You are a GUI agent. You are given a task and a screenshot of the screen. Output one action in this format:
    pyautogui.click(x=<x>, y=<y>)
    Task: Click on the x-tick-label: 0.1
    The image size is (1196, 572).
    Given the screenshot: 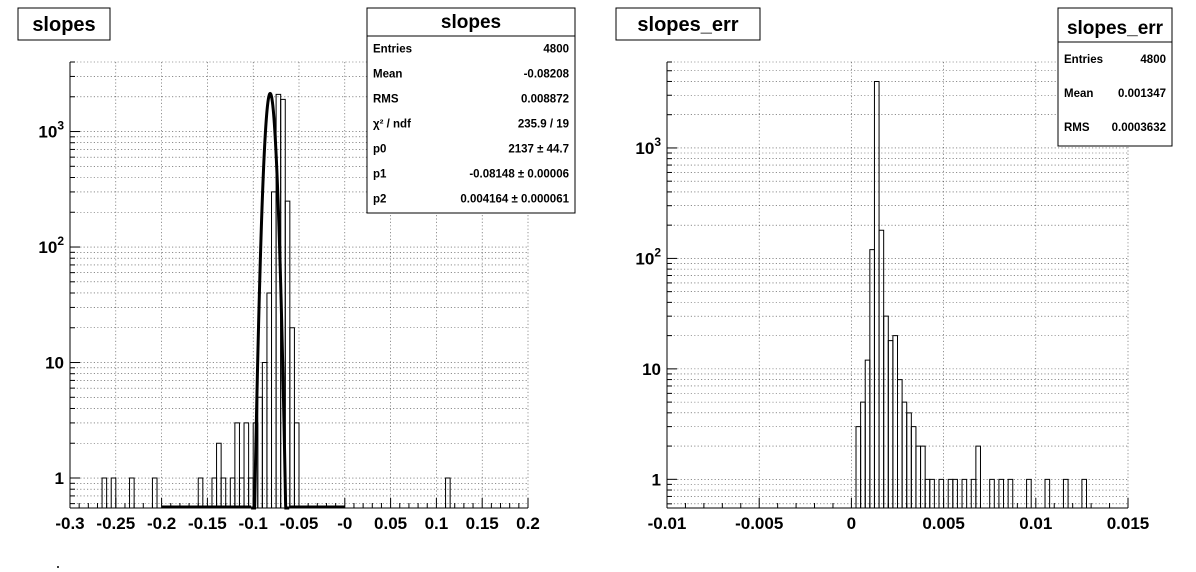 What is the action you would take?
    pyautogui.click(x=437, y=523)
    